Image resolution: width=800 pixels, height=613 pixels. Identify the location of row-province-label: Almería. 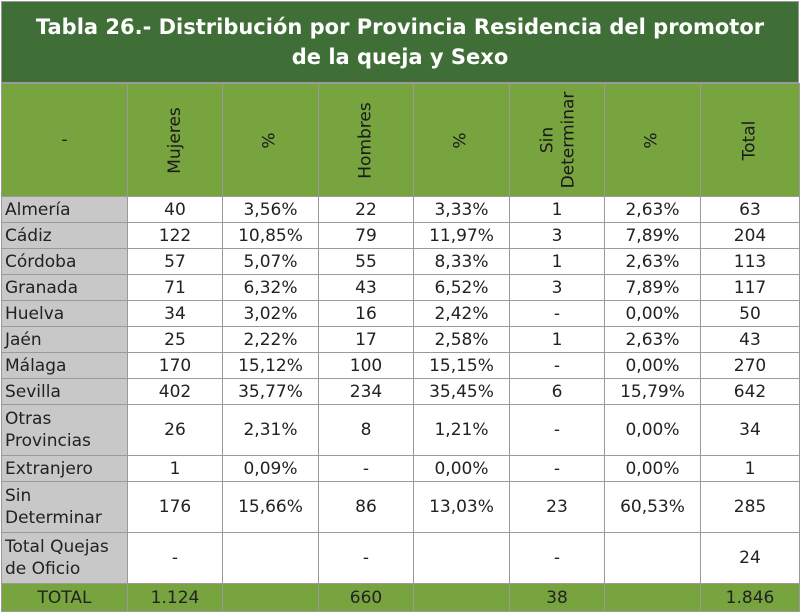
(64, 209).